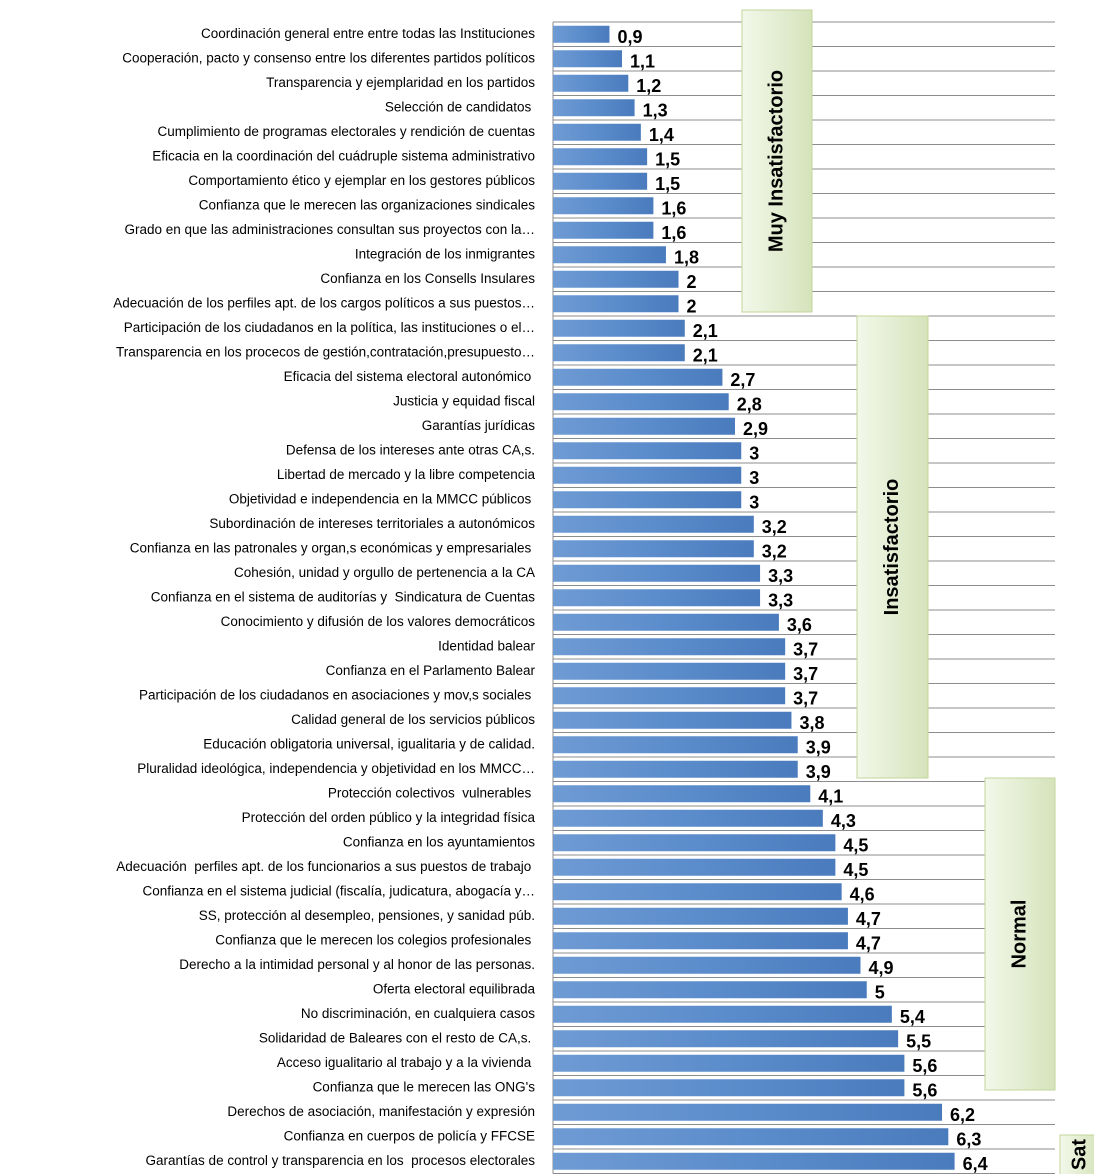  Describe the element at coordinates (409, 1135) in the screenshot. I see `y-tick-label: Confianza en cuerpos de policía y FFCSE` at that location.